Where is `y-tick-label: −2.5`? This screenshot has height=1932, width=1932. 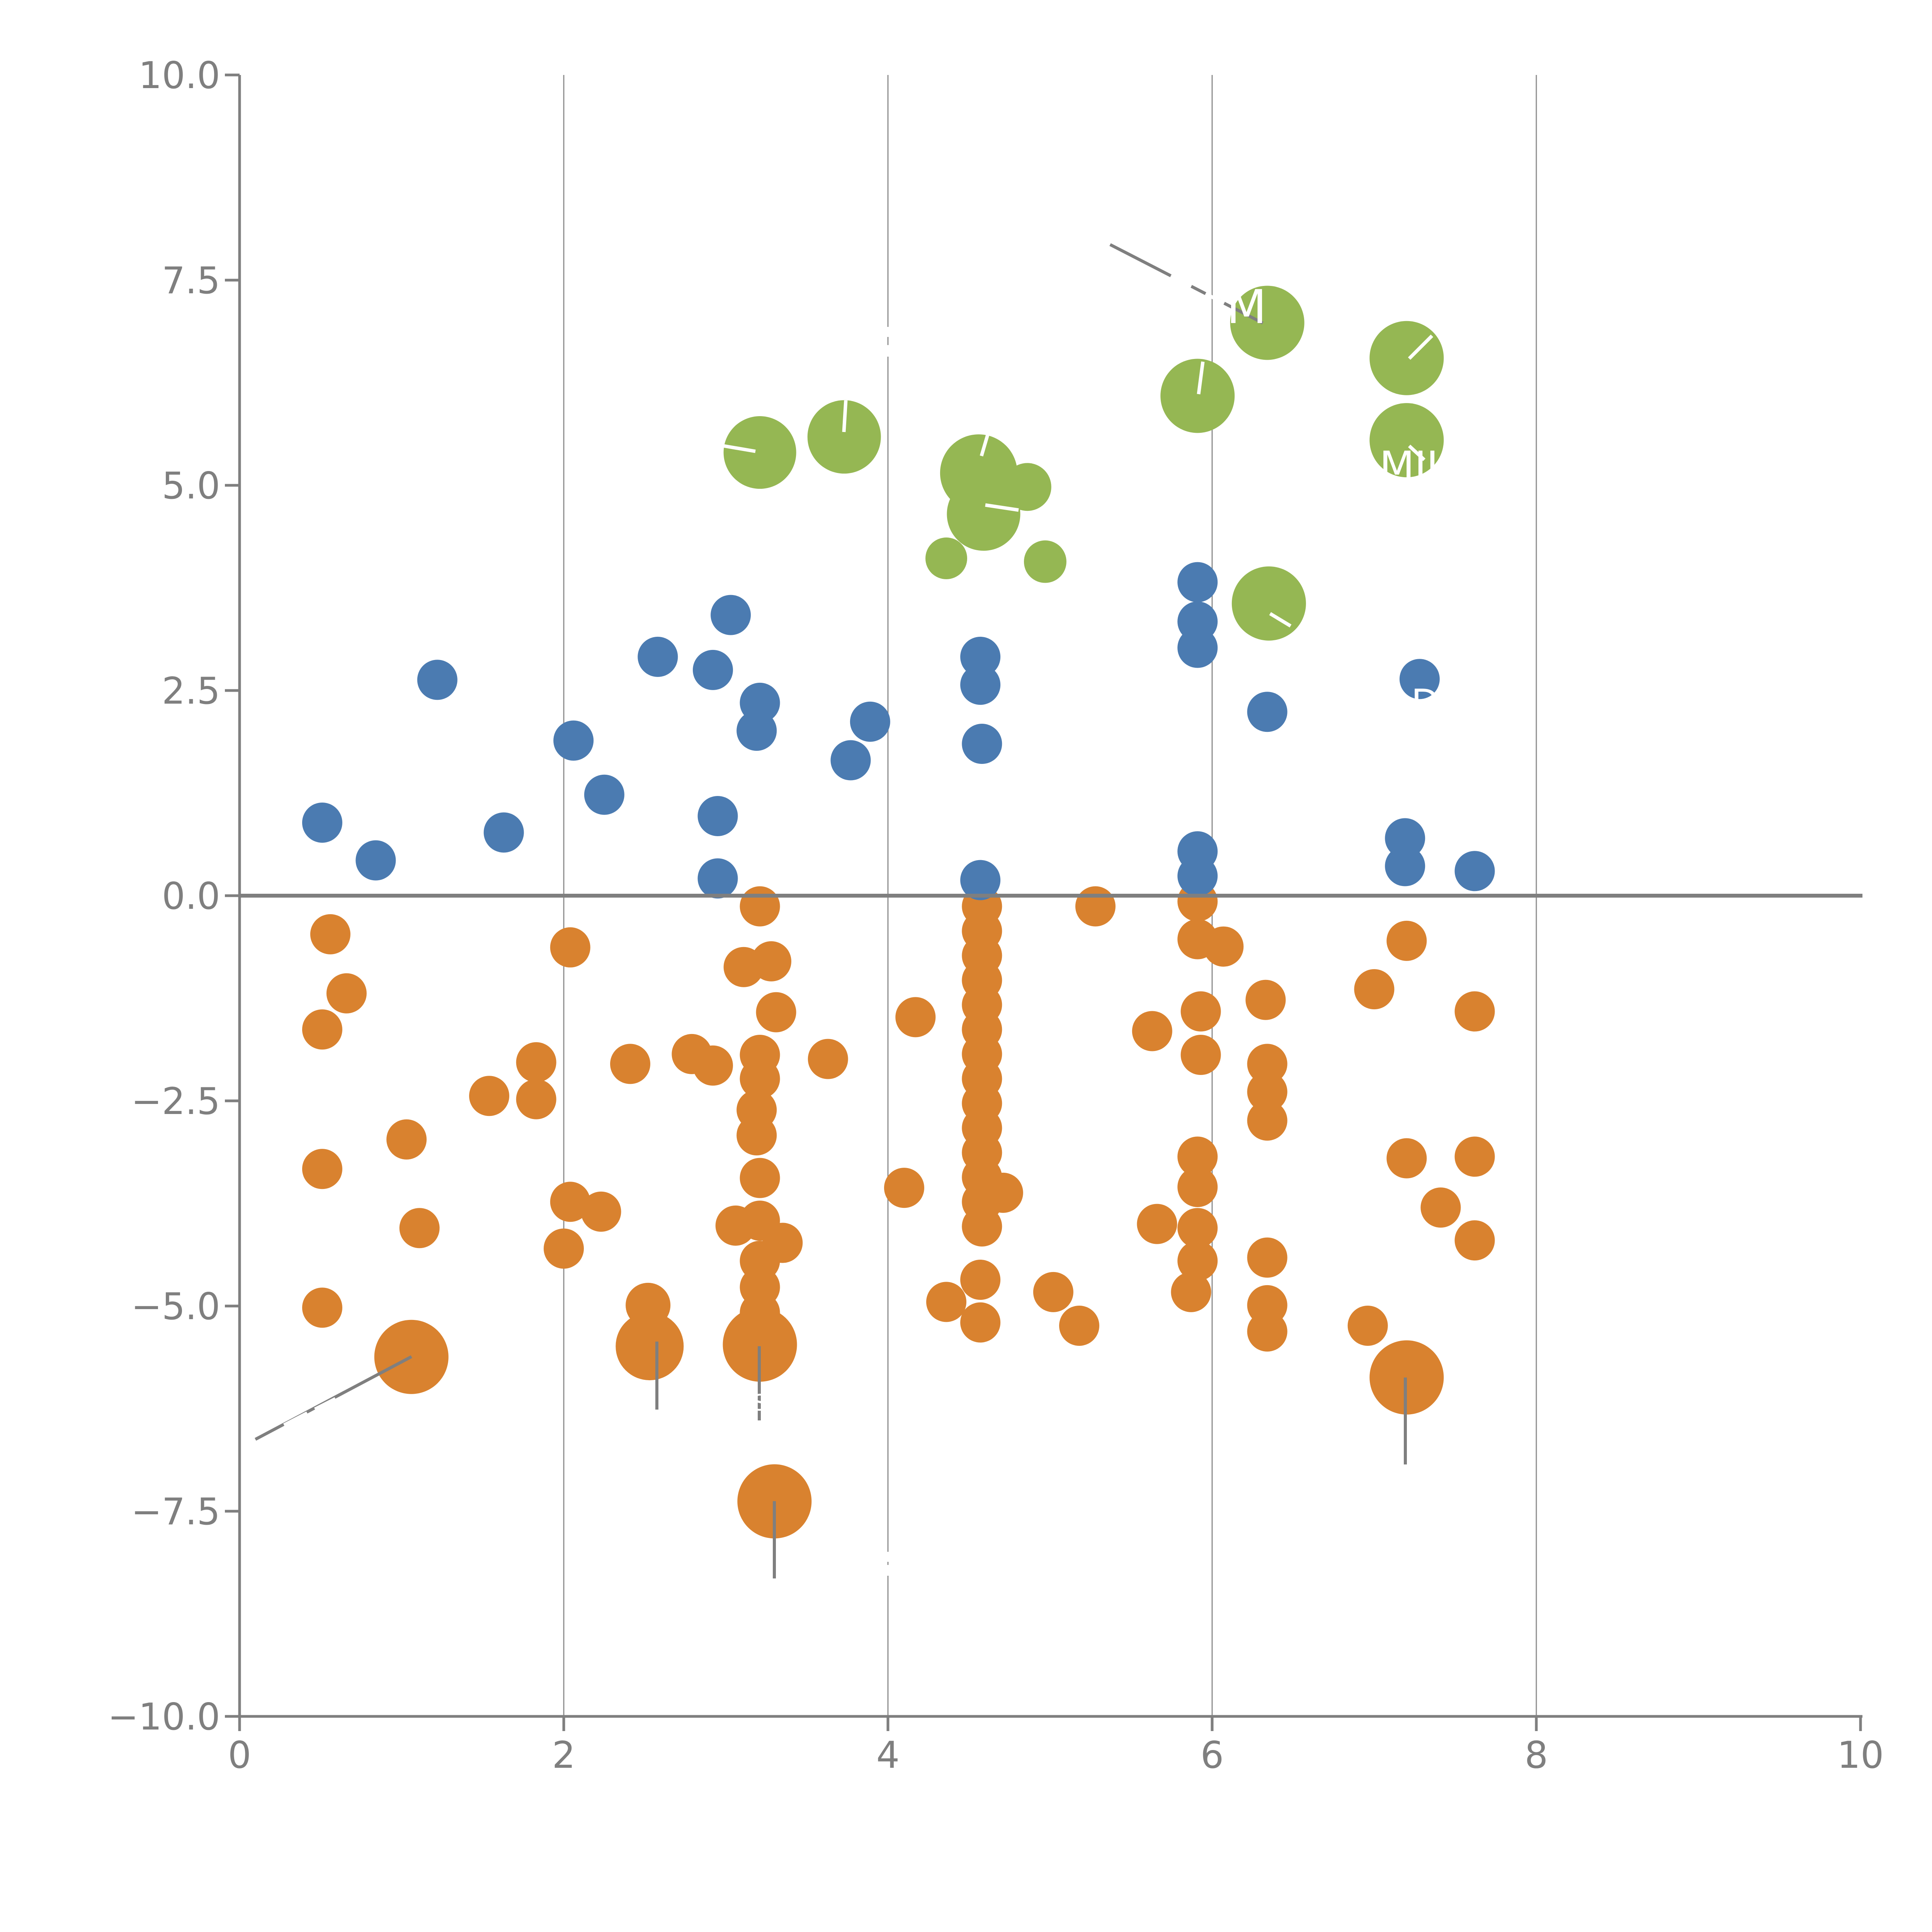
y-tick-label: −2.5 is located at coordinates (176, 1101).